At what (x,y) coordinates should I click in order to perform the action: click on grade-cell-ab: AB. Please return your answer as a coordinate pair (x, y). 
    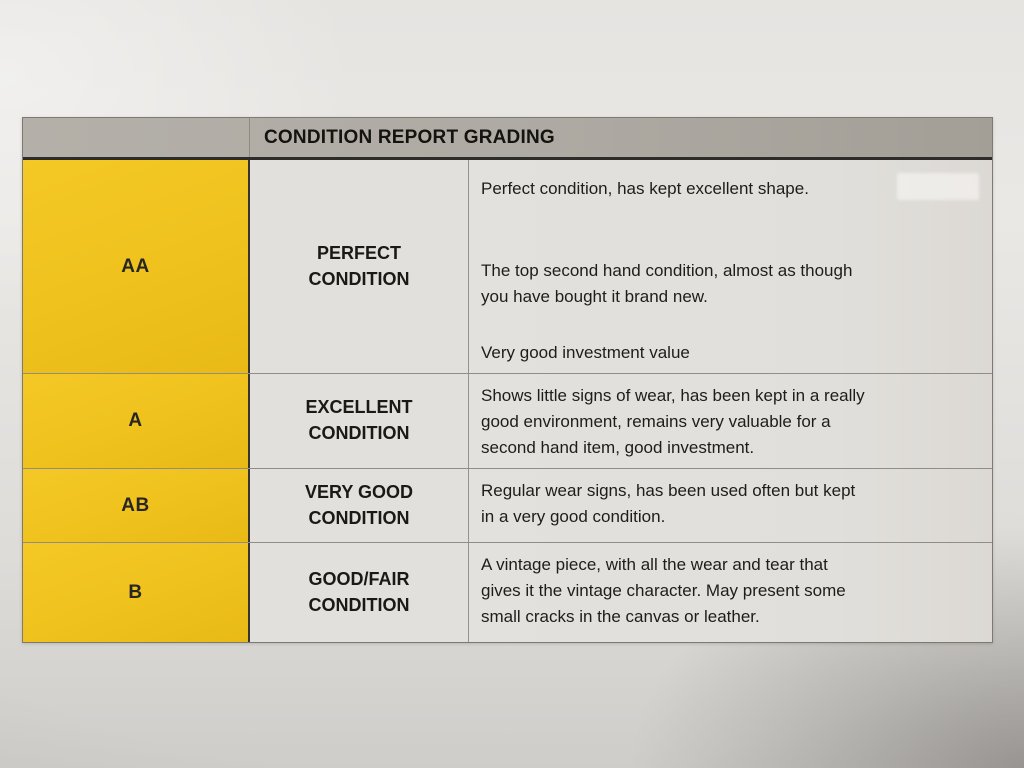
    Looking at the image, I should click on (136, 505).